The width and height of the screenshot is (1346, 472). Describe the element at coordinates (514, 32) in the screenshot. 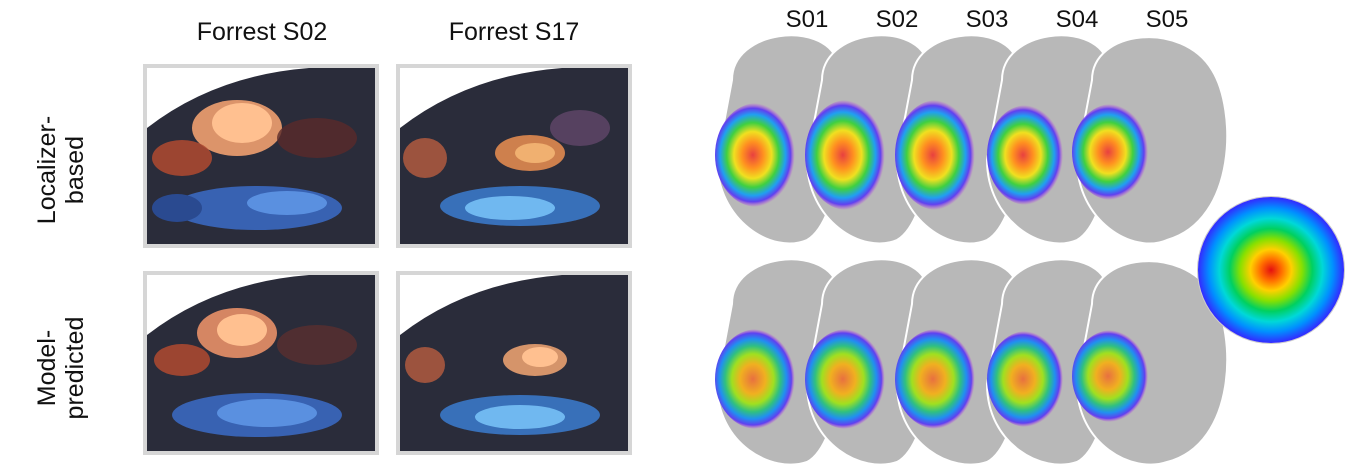

I see `column-label-forrest-s17: Forrest S17` at that location.